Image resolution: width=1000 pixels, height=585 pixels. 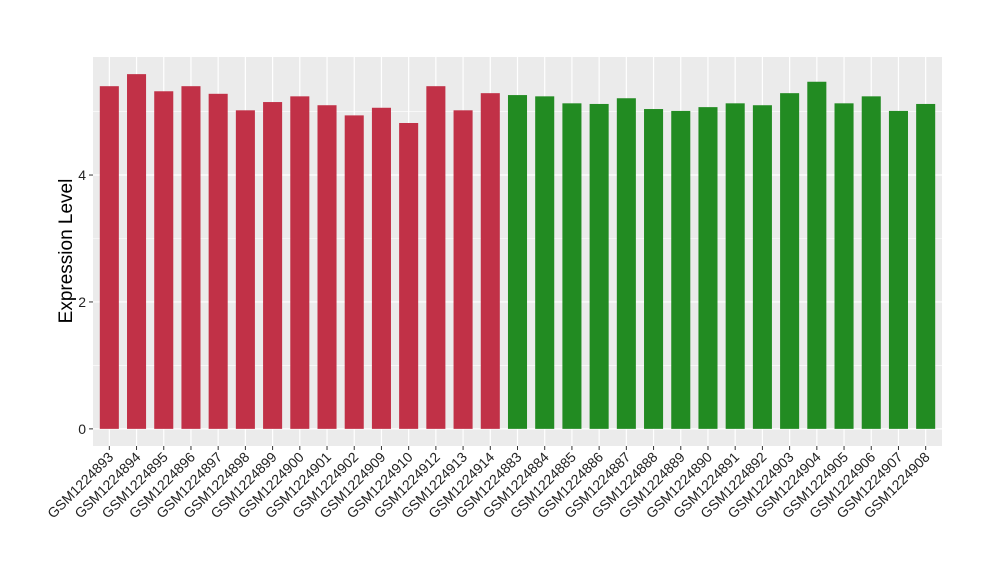 I want to click on bar-GSM1224907, so click(x=898, y=269).